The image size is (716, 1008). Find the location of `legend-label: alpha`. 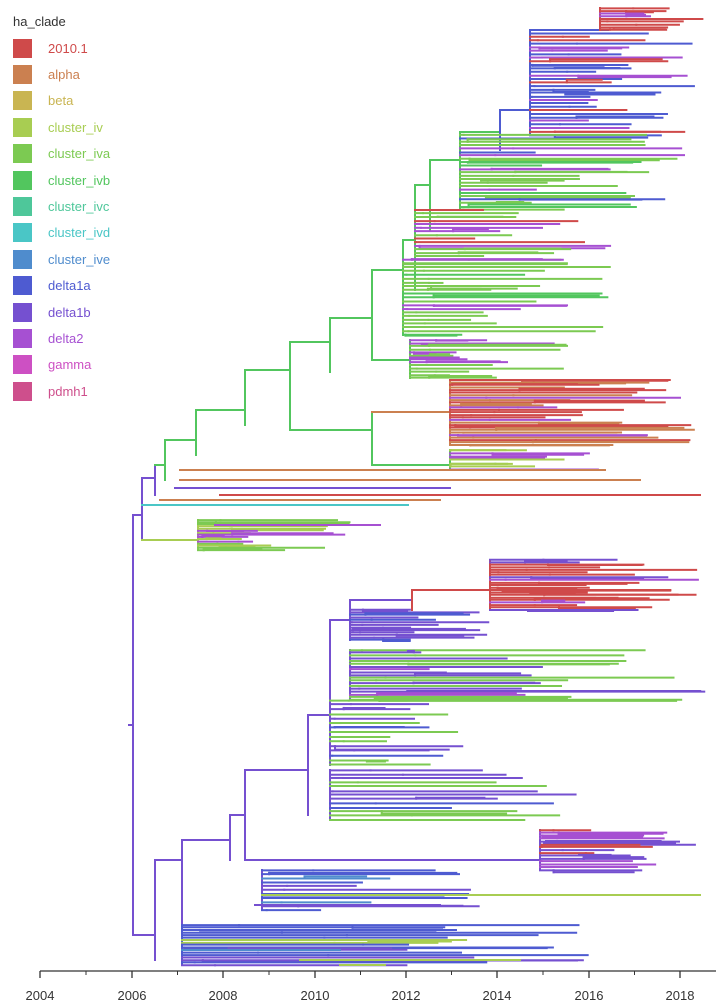

legend-label: alpha is located at coordinates (64, 75).